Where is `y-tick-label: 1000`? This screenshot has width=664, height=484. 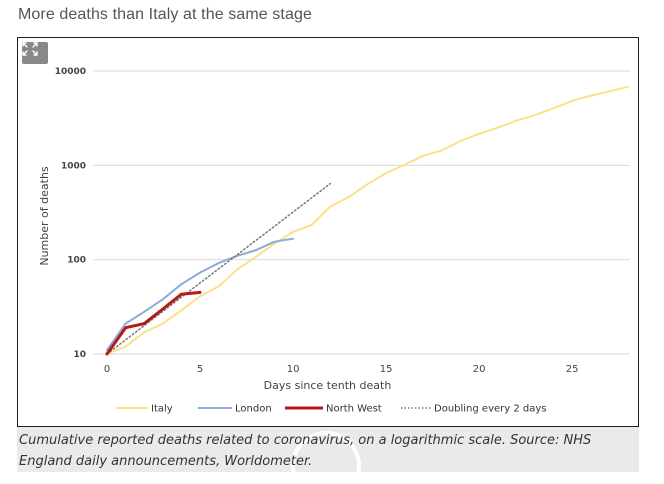 y-tick-label: 1000 is located at coordinates (73, 166).